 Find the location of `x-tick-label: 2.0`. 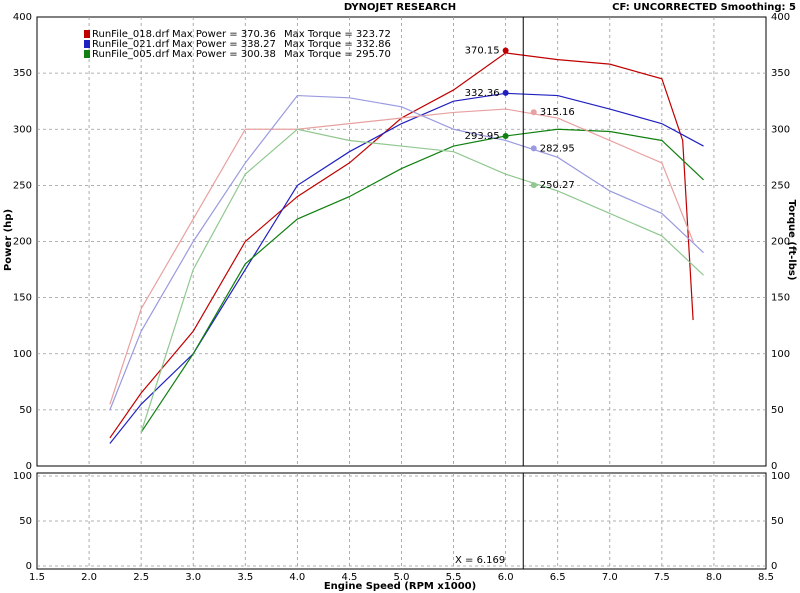

x-tick-label: 2.0 is located at coordinates (89, 577).